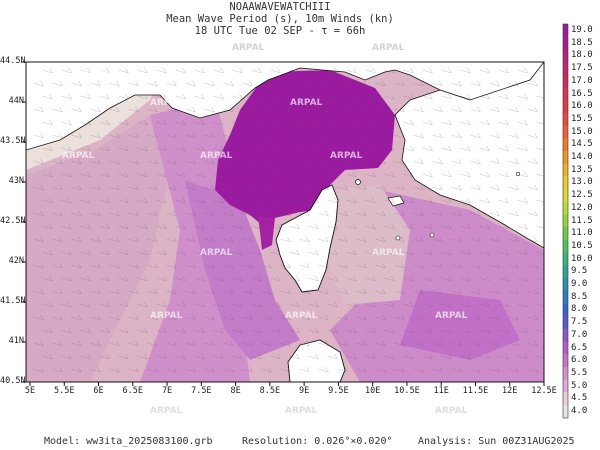 This screenshot has width=600, height=450. I want to click on colorbar-label: 18.5, so click(582, 42).